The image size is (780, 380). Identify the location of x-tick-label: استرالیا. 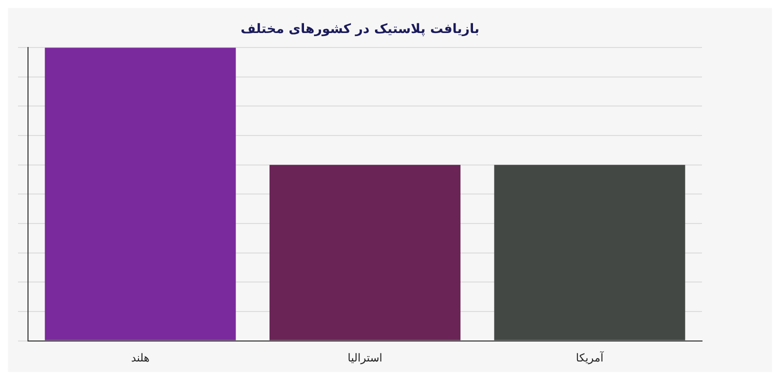
(365, 357).